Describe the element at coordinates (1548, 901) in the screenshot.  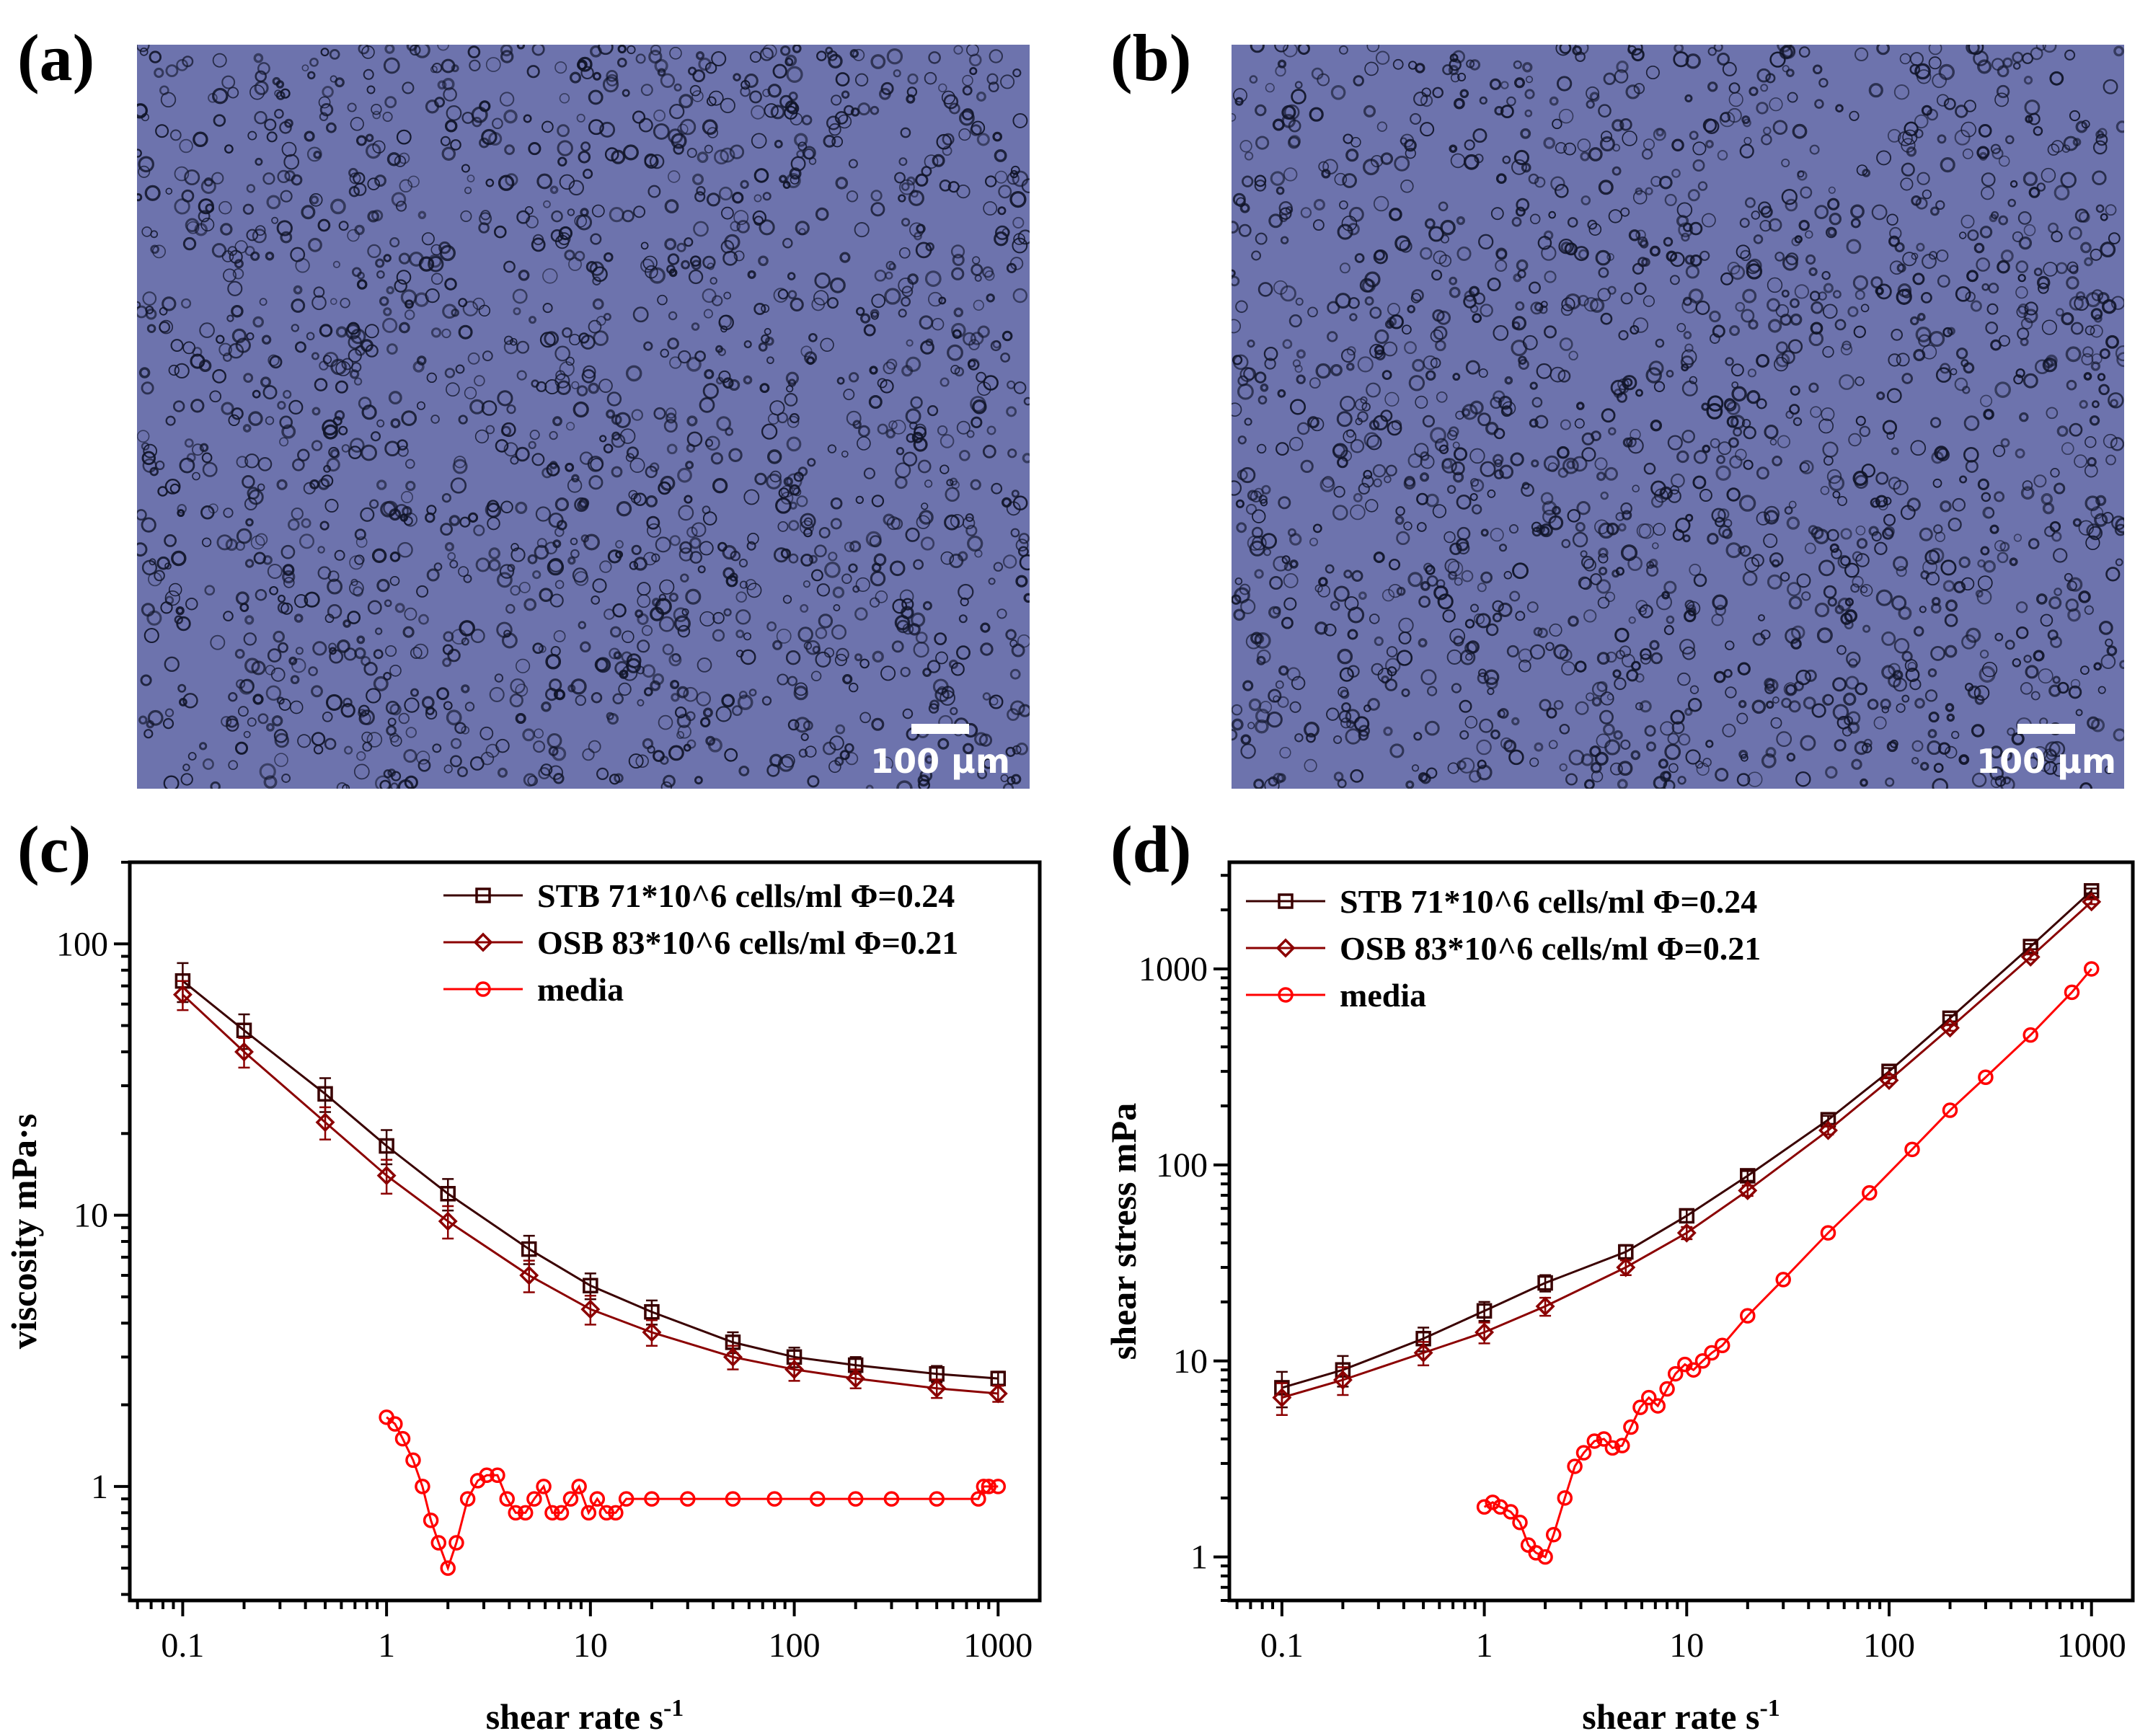
I see `legend-label: STB 71*10^6 cells/ml Φ=0.24` at that location.